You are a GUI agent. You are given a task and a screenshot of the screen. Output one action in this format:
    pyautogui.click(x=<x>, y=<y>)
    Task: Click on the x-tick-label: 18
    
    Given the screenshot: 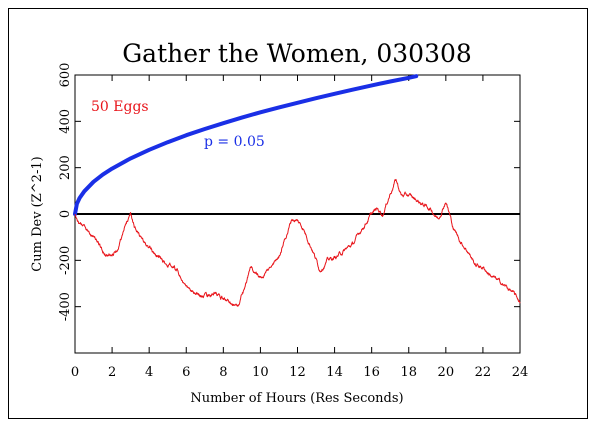 What is the action you would take?
    pyautogui.click(x=408, y=372)
    